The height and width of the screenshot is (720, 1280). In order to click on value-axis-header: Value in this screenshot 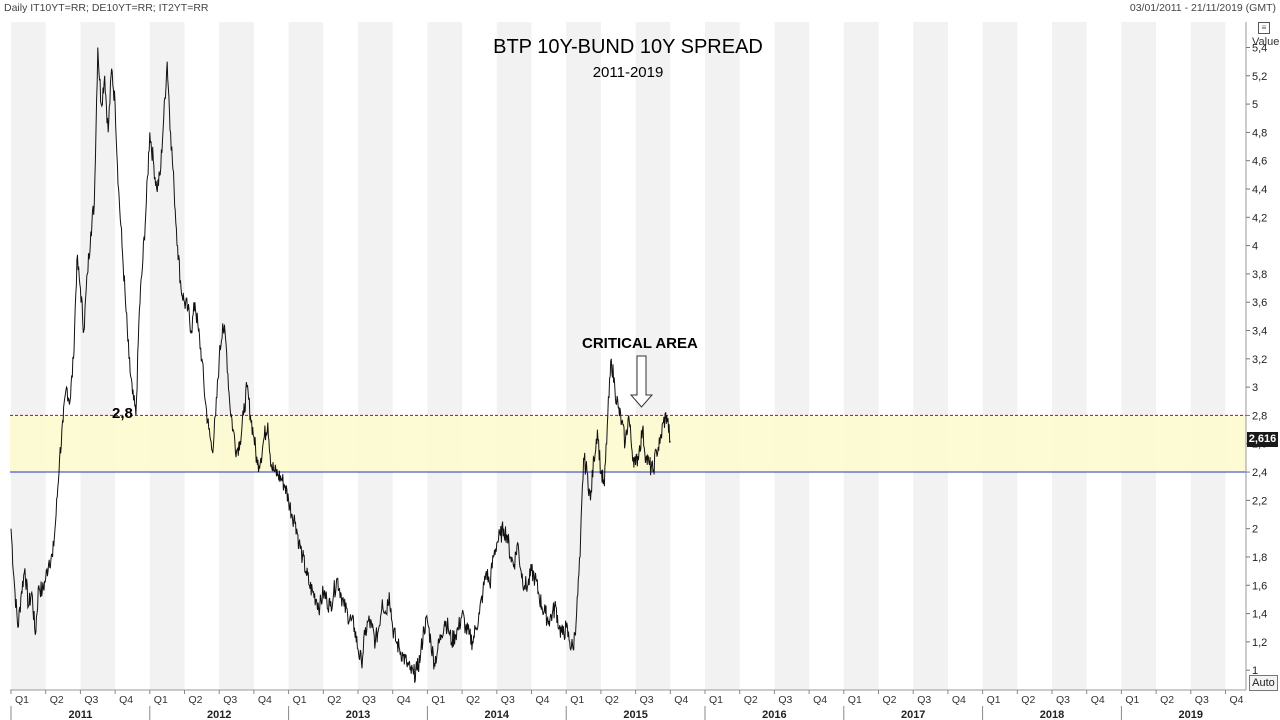, I will do `click(1266, 42)`.